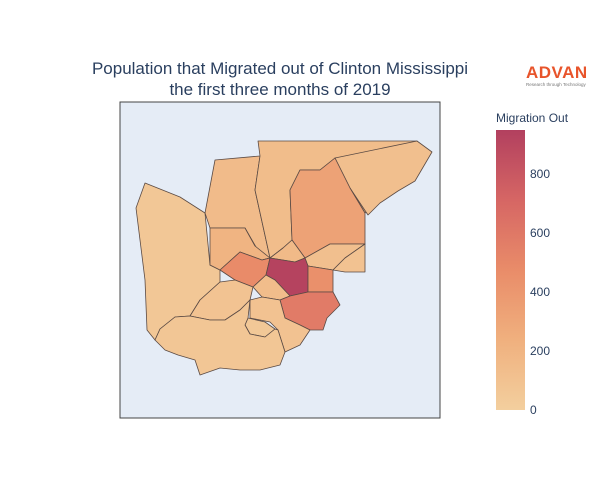 The height and width of the screenshot is (500, 600). What do you see at coordinates (510, 270) in the screenshot?
I see `colorbar` at bounding box center [510, 270].